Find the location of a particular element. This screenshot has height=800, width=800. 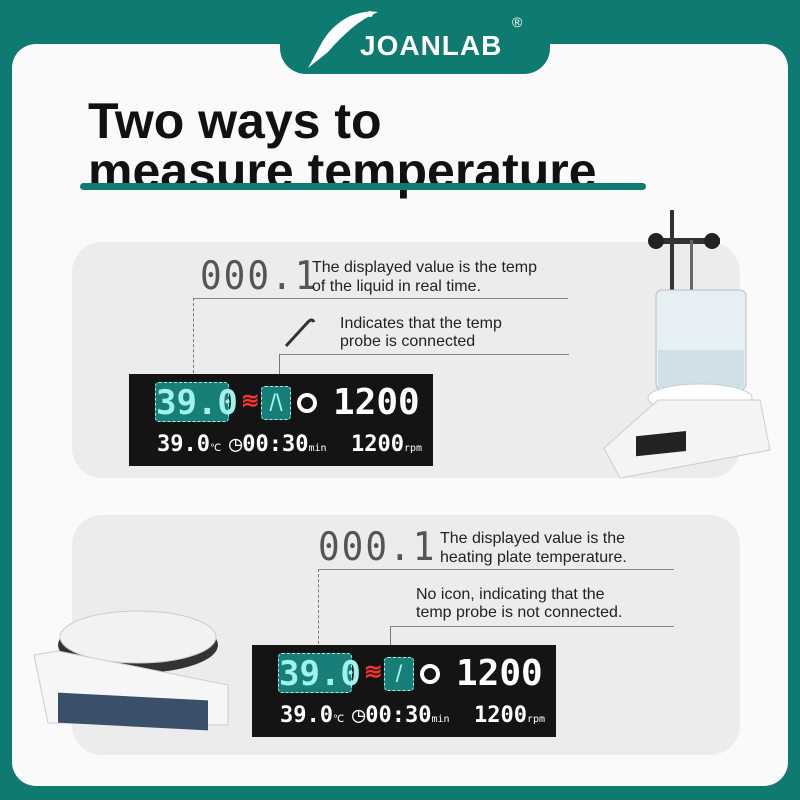

note-liquid-line1: The displayed value is the temp is located at coordinates (425, 267).